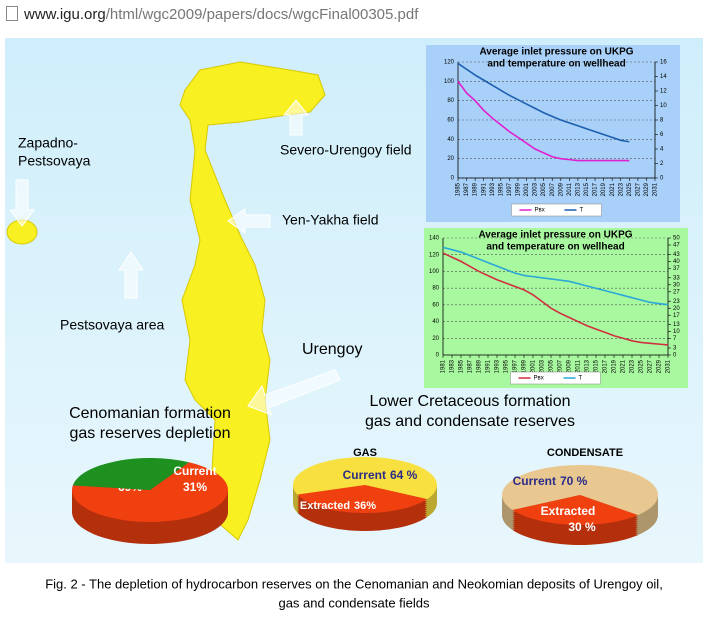 This screenshot has height=618, width=708. What do you see at coordinates (365, 453) in the screenshot?
I see `pie-title: GAS` at bounding box center [365, 453].